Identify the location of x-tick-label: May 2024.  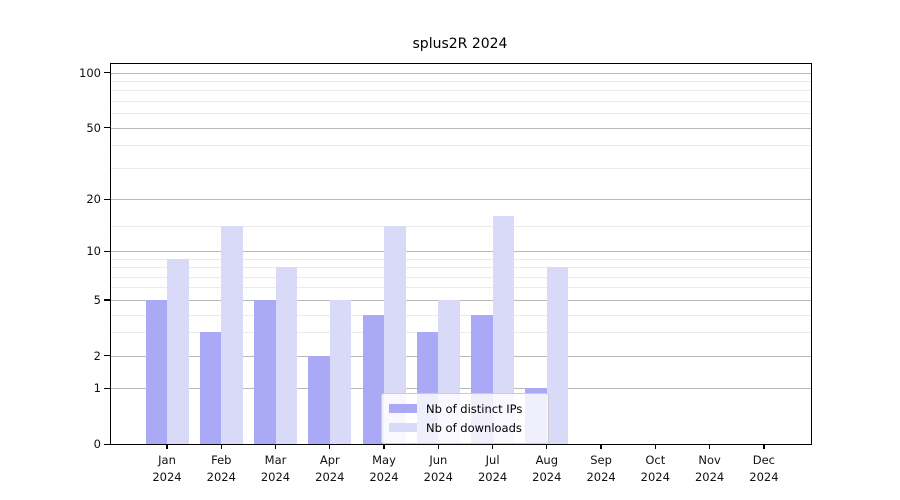
(384, 468).